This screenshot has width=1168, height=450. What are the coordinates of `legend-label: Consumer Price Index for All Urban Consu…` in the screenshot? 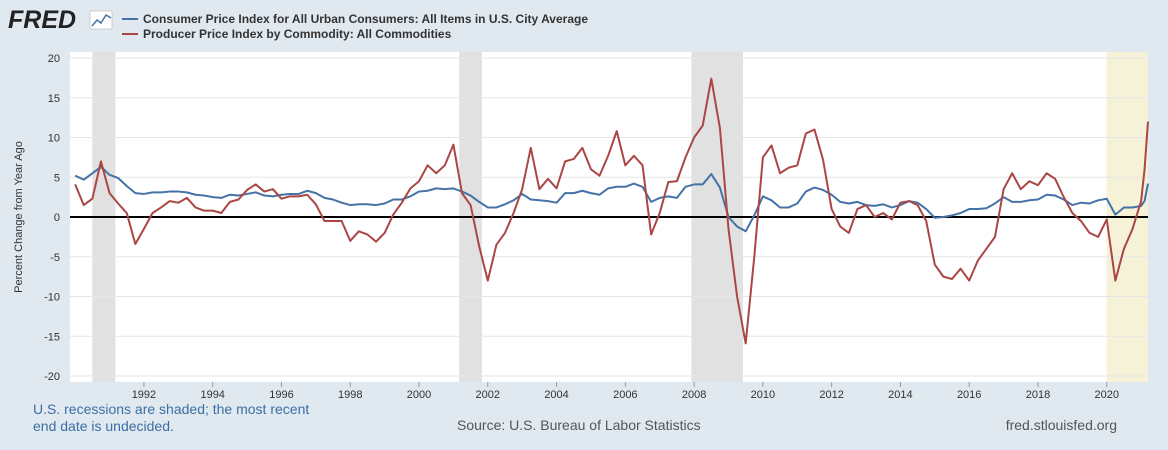 It's located at (365, 19).